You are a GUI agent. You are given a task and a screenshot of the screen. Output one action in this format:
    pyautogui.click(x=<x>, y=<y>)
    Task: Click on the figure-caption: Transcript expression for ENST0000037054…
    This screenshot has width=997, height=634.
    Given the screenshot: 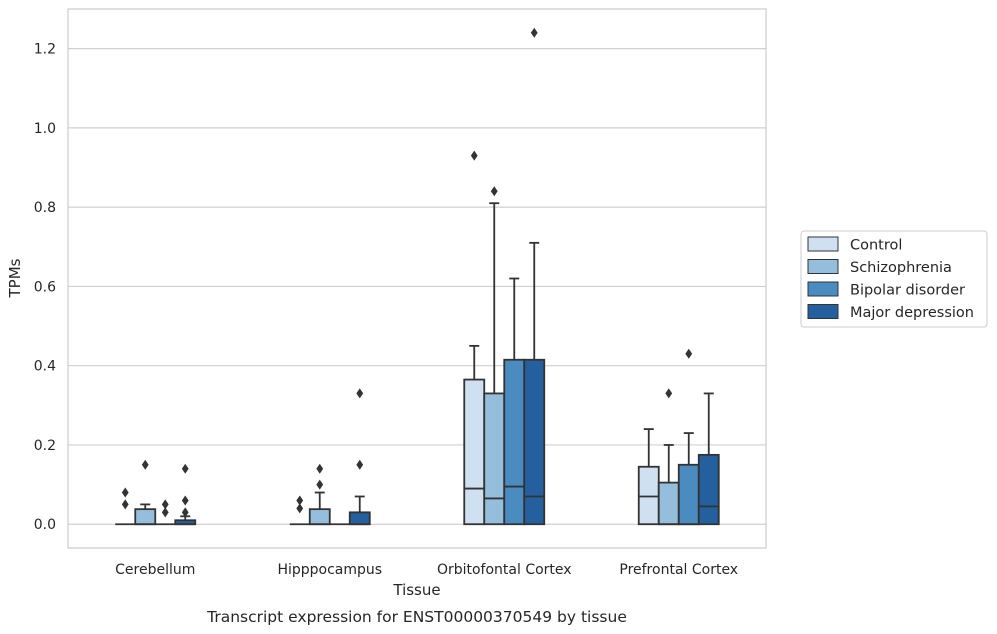 What is the action you would take?
    pyautogui.click(x=416, y=617)
    